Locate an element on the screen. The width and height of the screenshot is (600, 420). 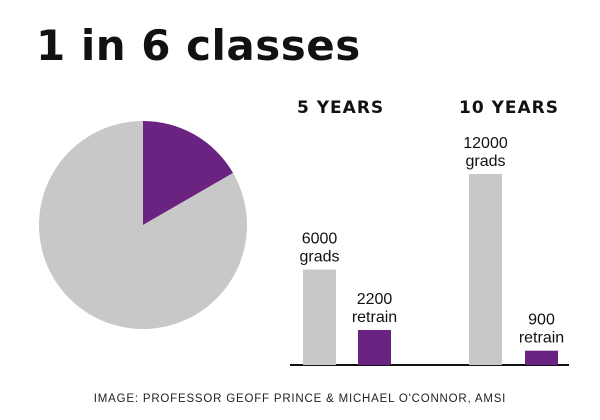
bar-unit-label-1-0: grads is located at coordinates (485, 161).